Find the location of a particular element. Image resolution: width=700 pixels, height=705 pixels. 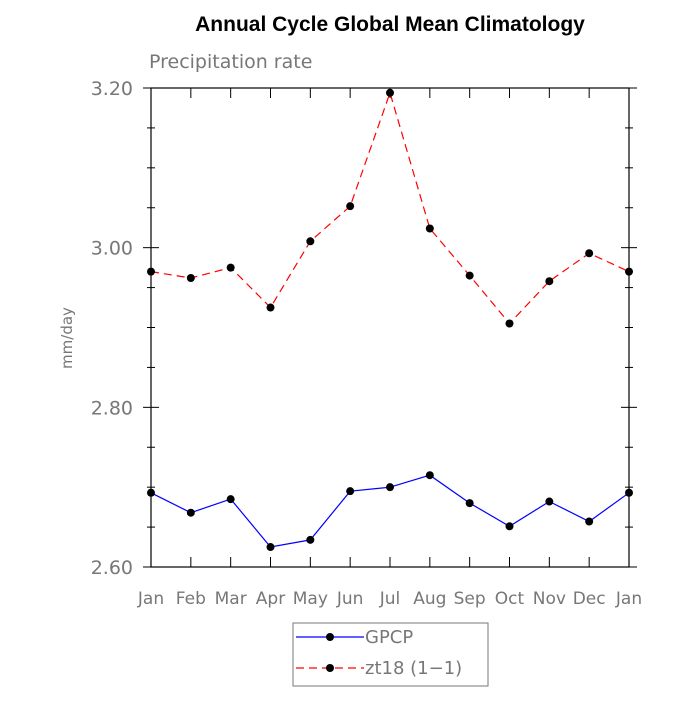

x-tick-label: Sep is located at coordinates (470, 599).